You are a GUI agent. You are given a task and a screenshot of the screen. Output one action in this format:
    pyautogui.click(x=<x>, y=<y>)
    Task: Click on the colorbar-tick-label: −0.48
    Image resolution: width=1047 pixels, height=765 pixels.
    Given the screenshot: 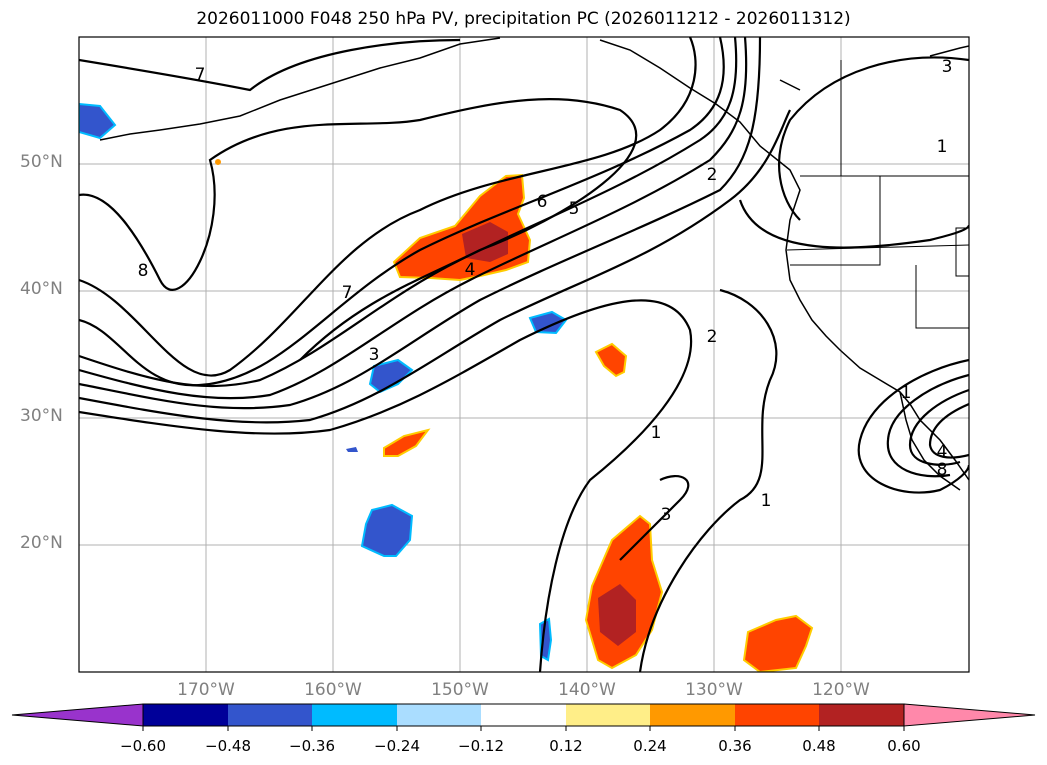 What is the action you would take?
    pyautogui.click(x=228, y=746)
    